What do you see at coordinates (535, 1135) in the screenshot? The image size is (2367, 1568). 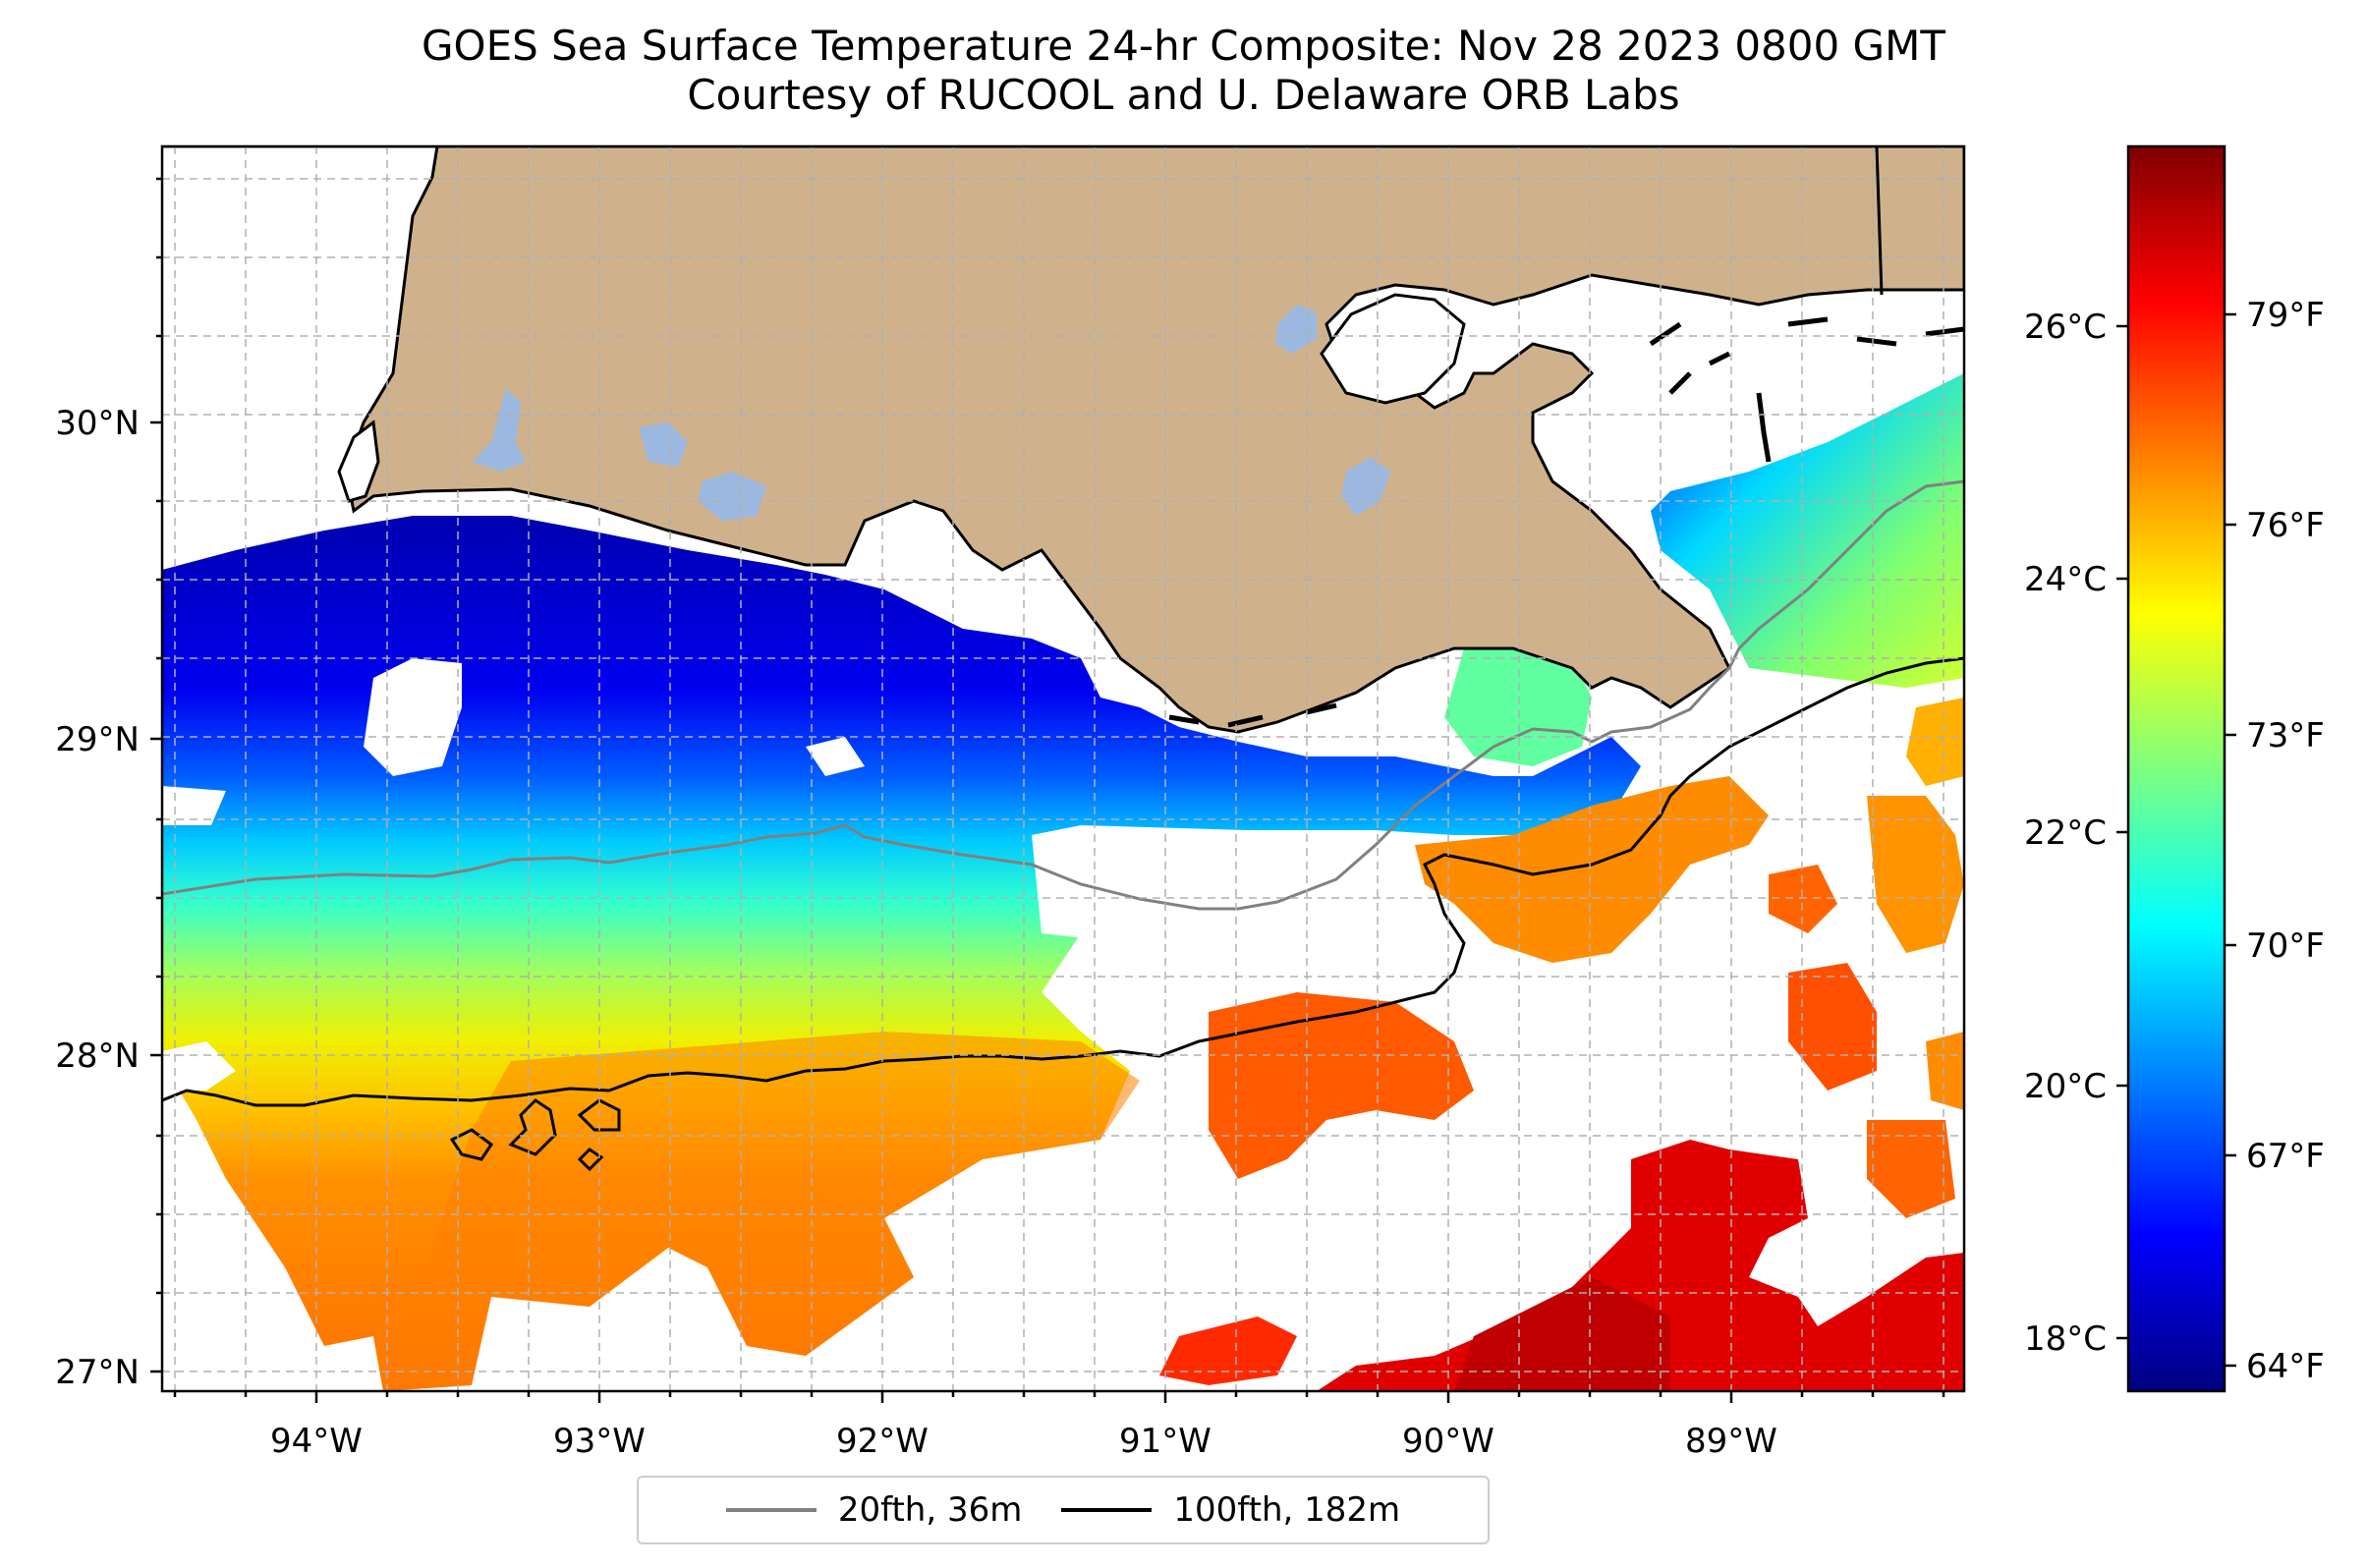 I see `isobath-100-fathom-islands` at bounding box center [535, 1135].